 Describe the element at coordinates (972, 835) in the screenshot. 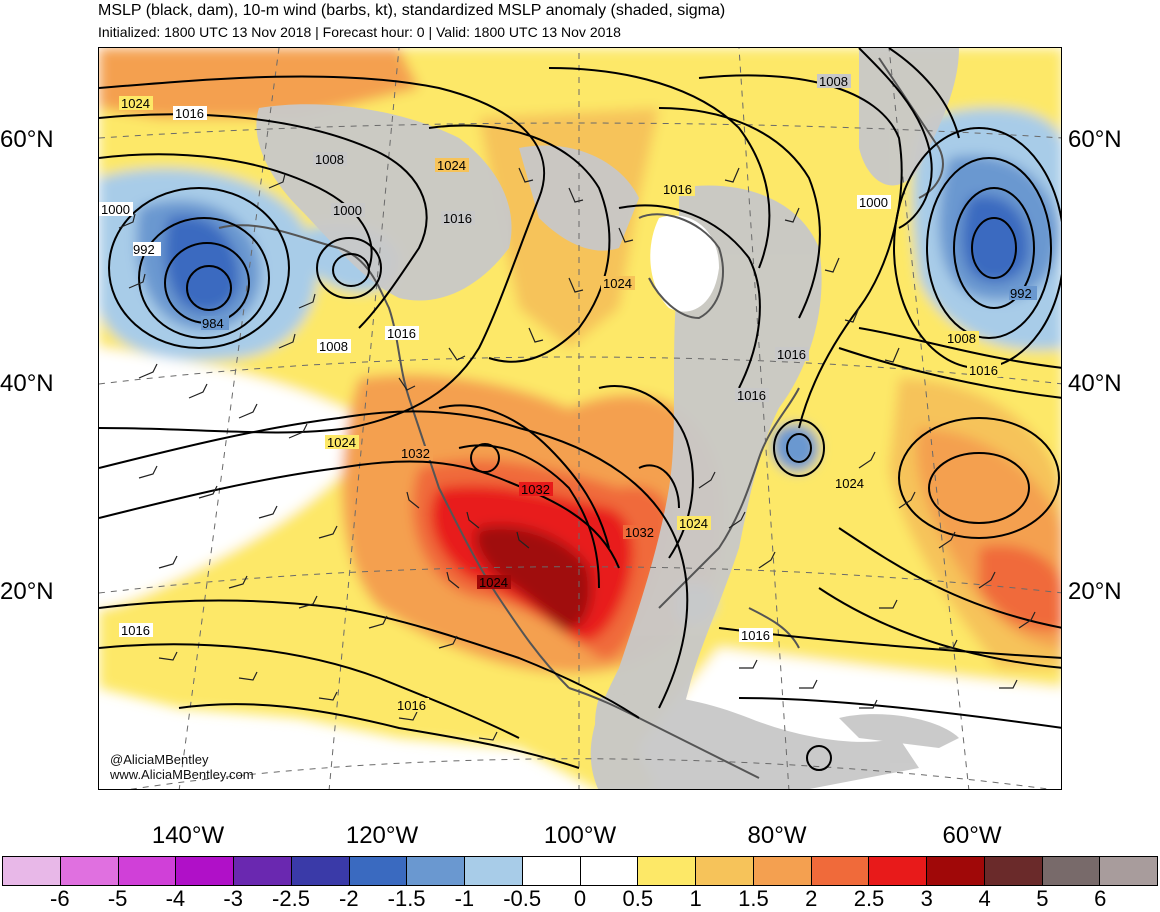

I see `lon-label: 60°W` at that location.